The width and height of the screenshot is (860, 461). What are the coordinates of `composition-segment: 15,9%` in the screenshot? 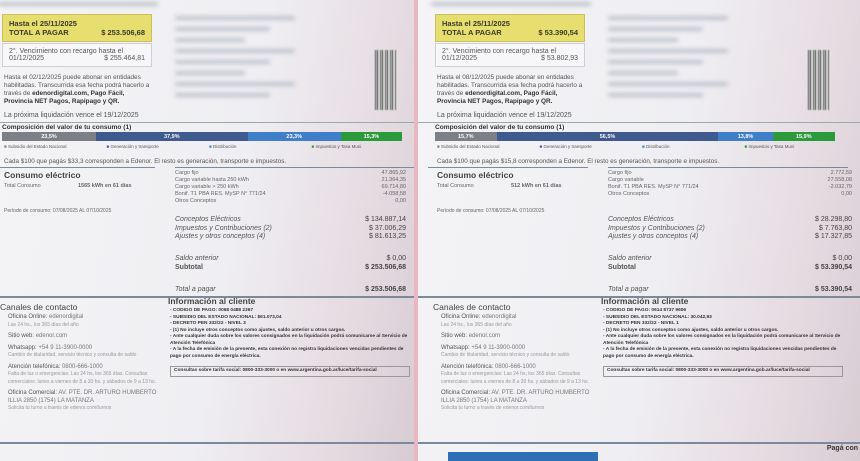 It's located at (803, 136).